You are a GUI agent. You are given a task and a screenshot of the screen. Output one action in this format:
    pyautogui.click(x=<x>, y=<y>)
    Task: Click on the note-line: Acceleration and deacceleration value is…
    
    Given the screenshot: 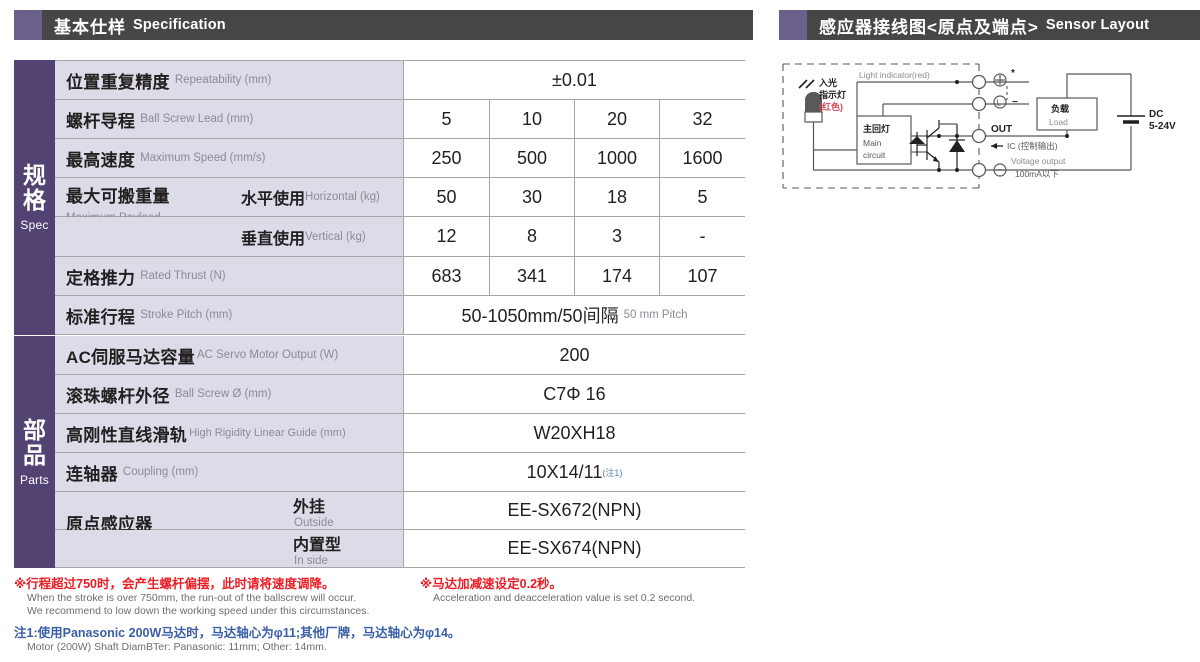 What is the action you would take?
    pyautogui.click(x=564, y=598)
    